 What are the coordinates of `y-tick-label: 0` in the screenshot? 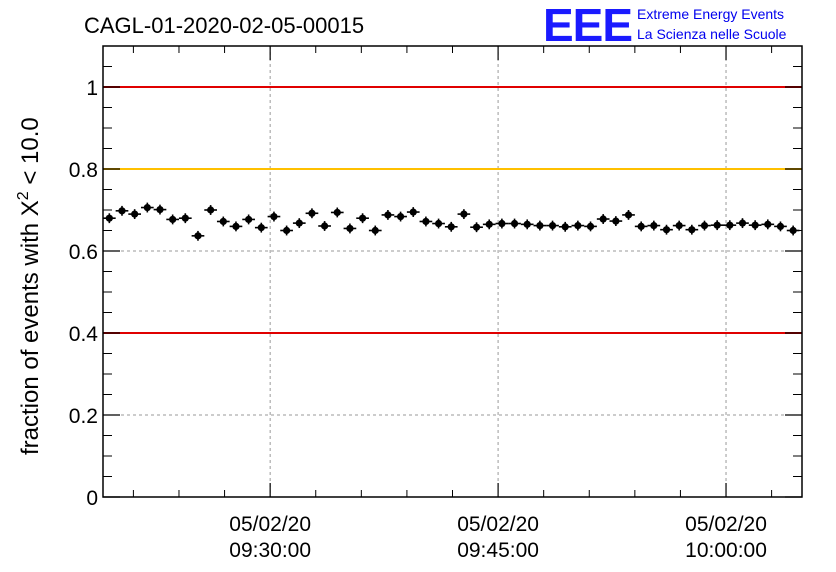 It's located at (92, 498).